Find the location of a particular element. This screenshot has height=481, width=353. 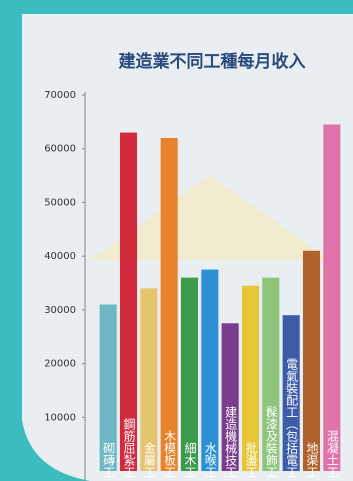

bar-label: 鋼筋屈紮工 is located at coordinates (129, 448).